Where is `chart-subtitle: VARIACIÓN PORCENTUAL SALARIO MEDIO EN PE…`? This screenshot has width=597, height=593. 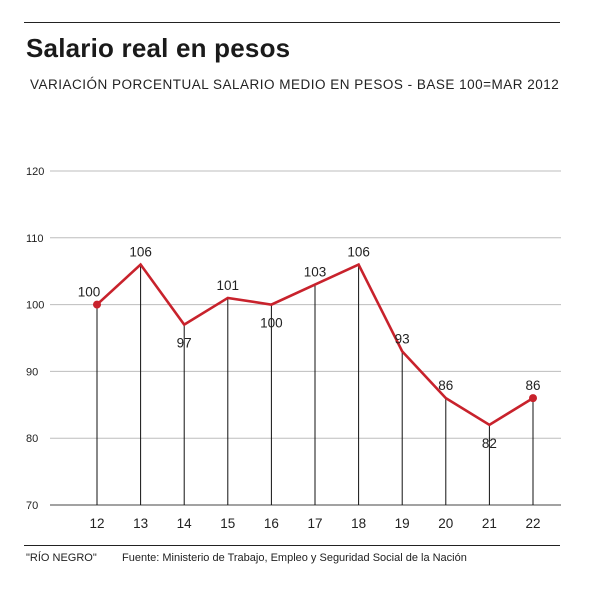 chart-subtitle: VARIACIÓN PORCENTUAL SALARIO MEDIO EN PE… is located at coordinates (295, 84).